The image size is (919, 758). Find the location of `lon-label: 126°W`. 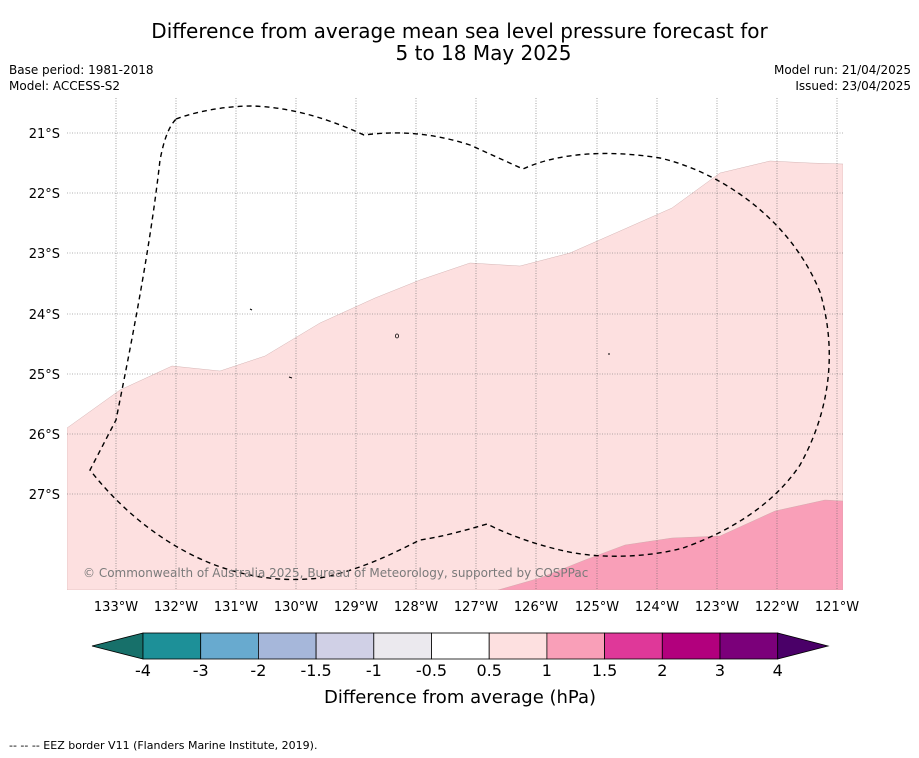

lon-label: 126°W is located at coordinates (536, 607).